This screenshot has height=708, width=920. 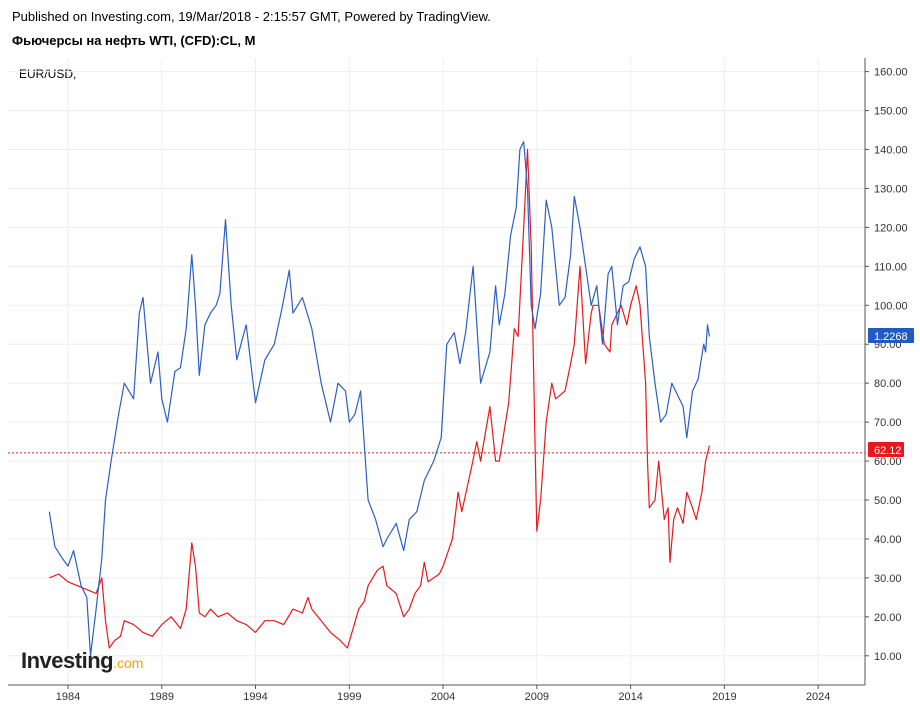 What do you see at coordinates (537, 697) in the screenshot?
I see `x-tick-label: 2009` at bounding box center [537, 697].